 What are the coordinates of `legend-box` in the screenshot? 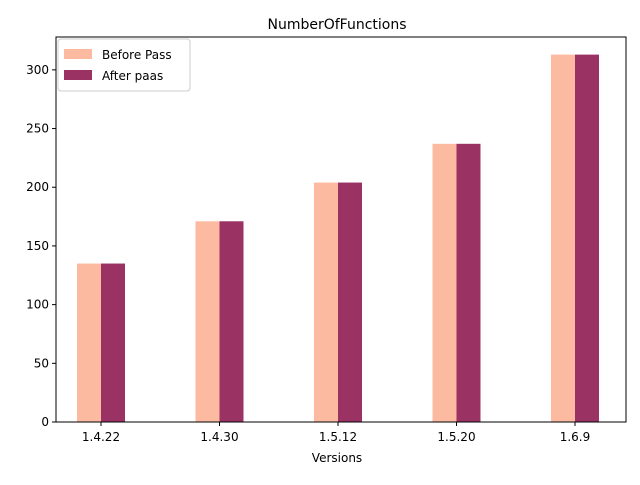 It's located at (124, 65).